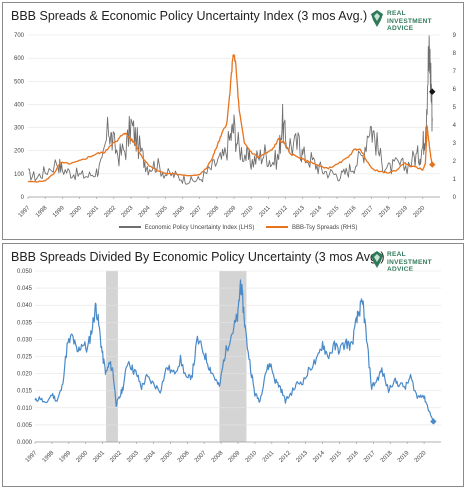  Describe the element at coordinates (455, 180) in the screenshot. I see `y-right-tick-label: 1` at that location.